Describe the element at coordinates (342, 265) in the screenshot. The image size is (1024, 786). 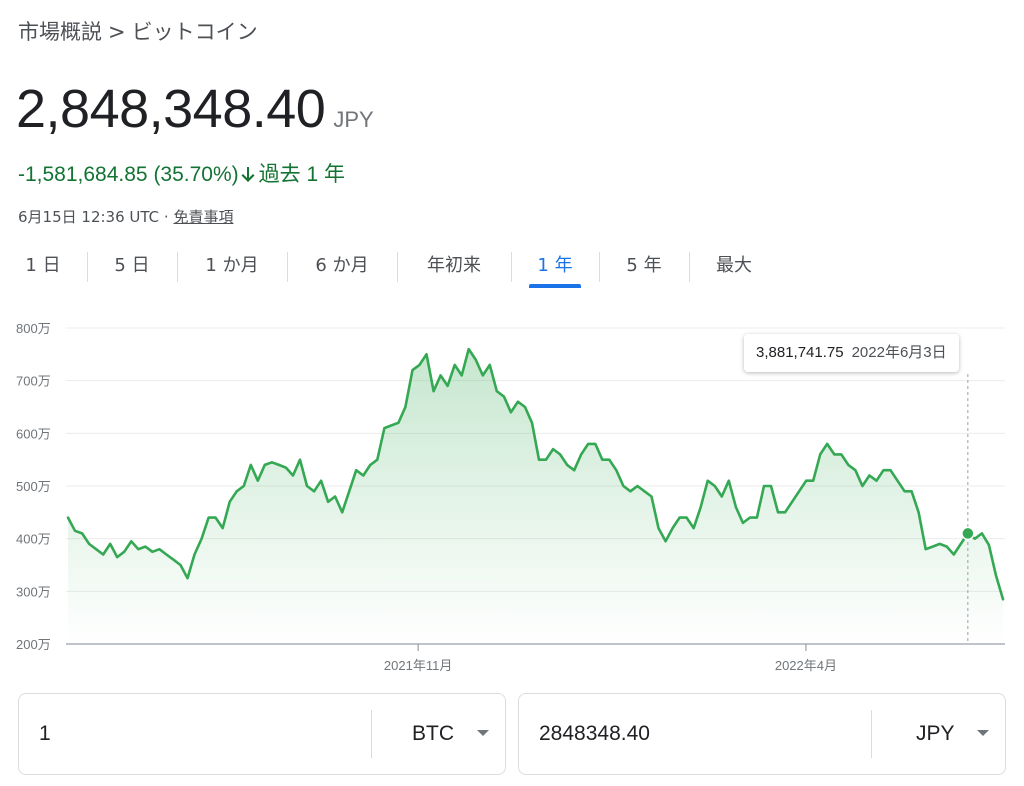
I see `tab-6m: 6 か月` at that location.